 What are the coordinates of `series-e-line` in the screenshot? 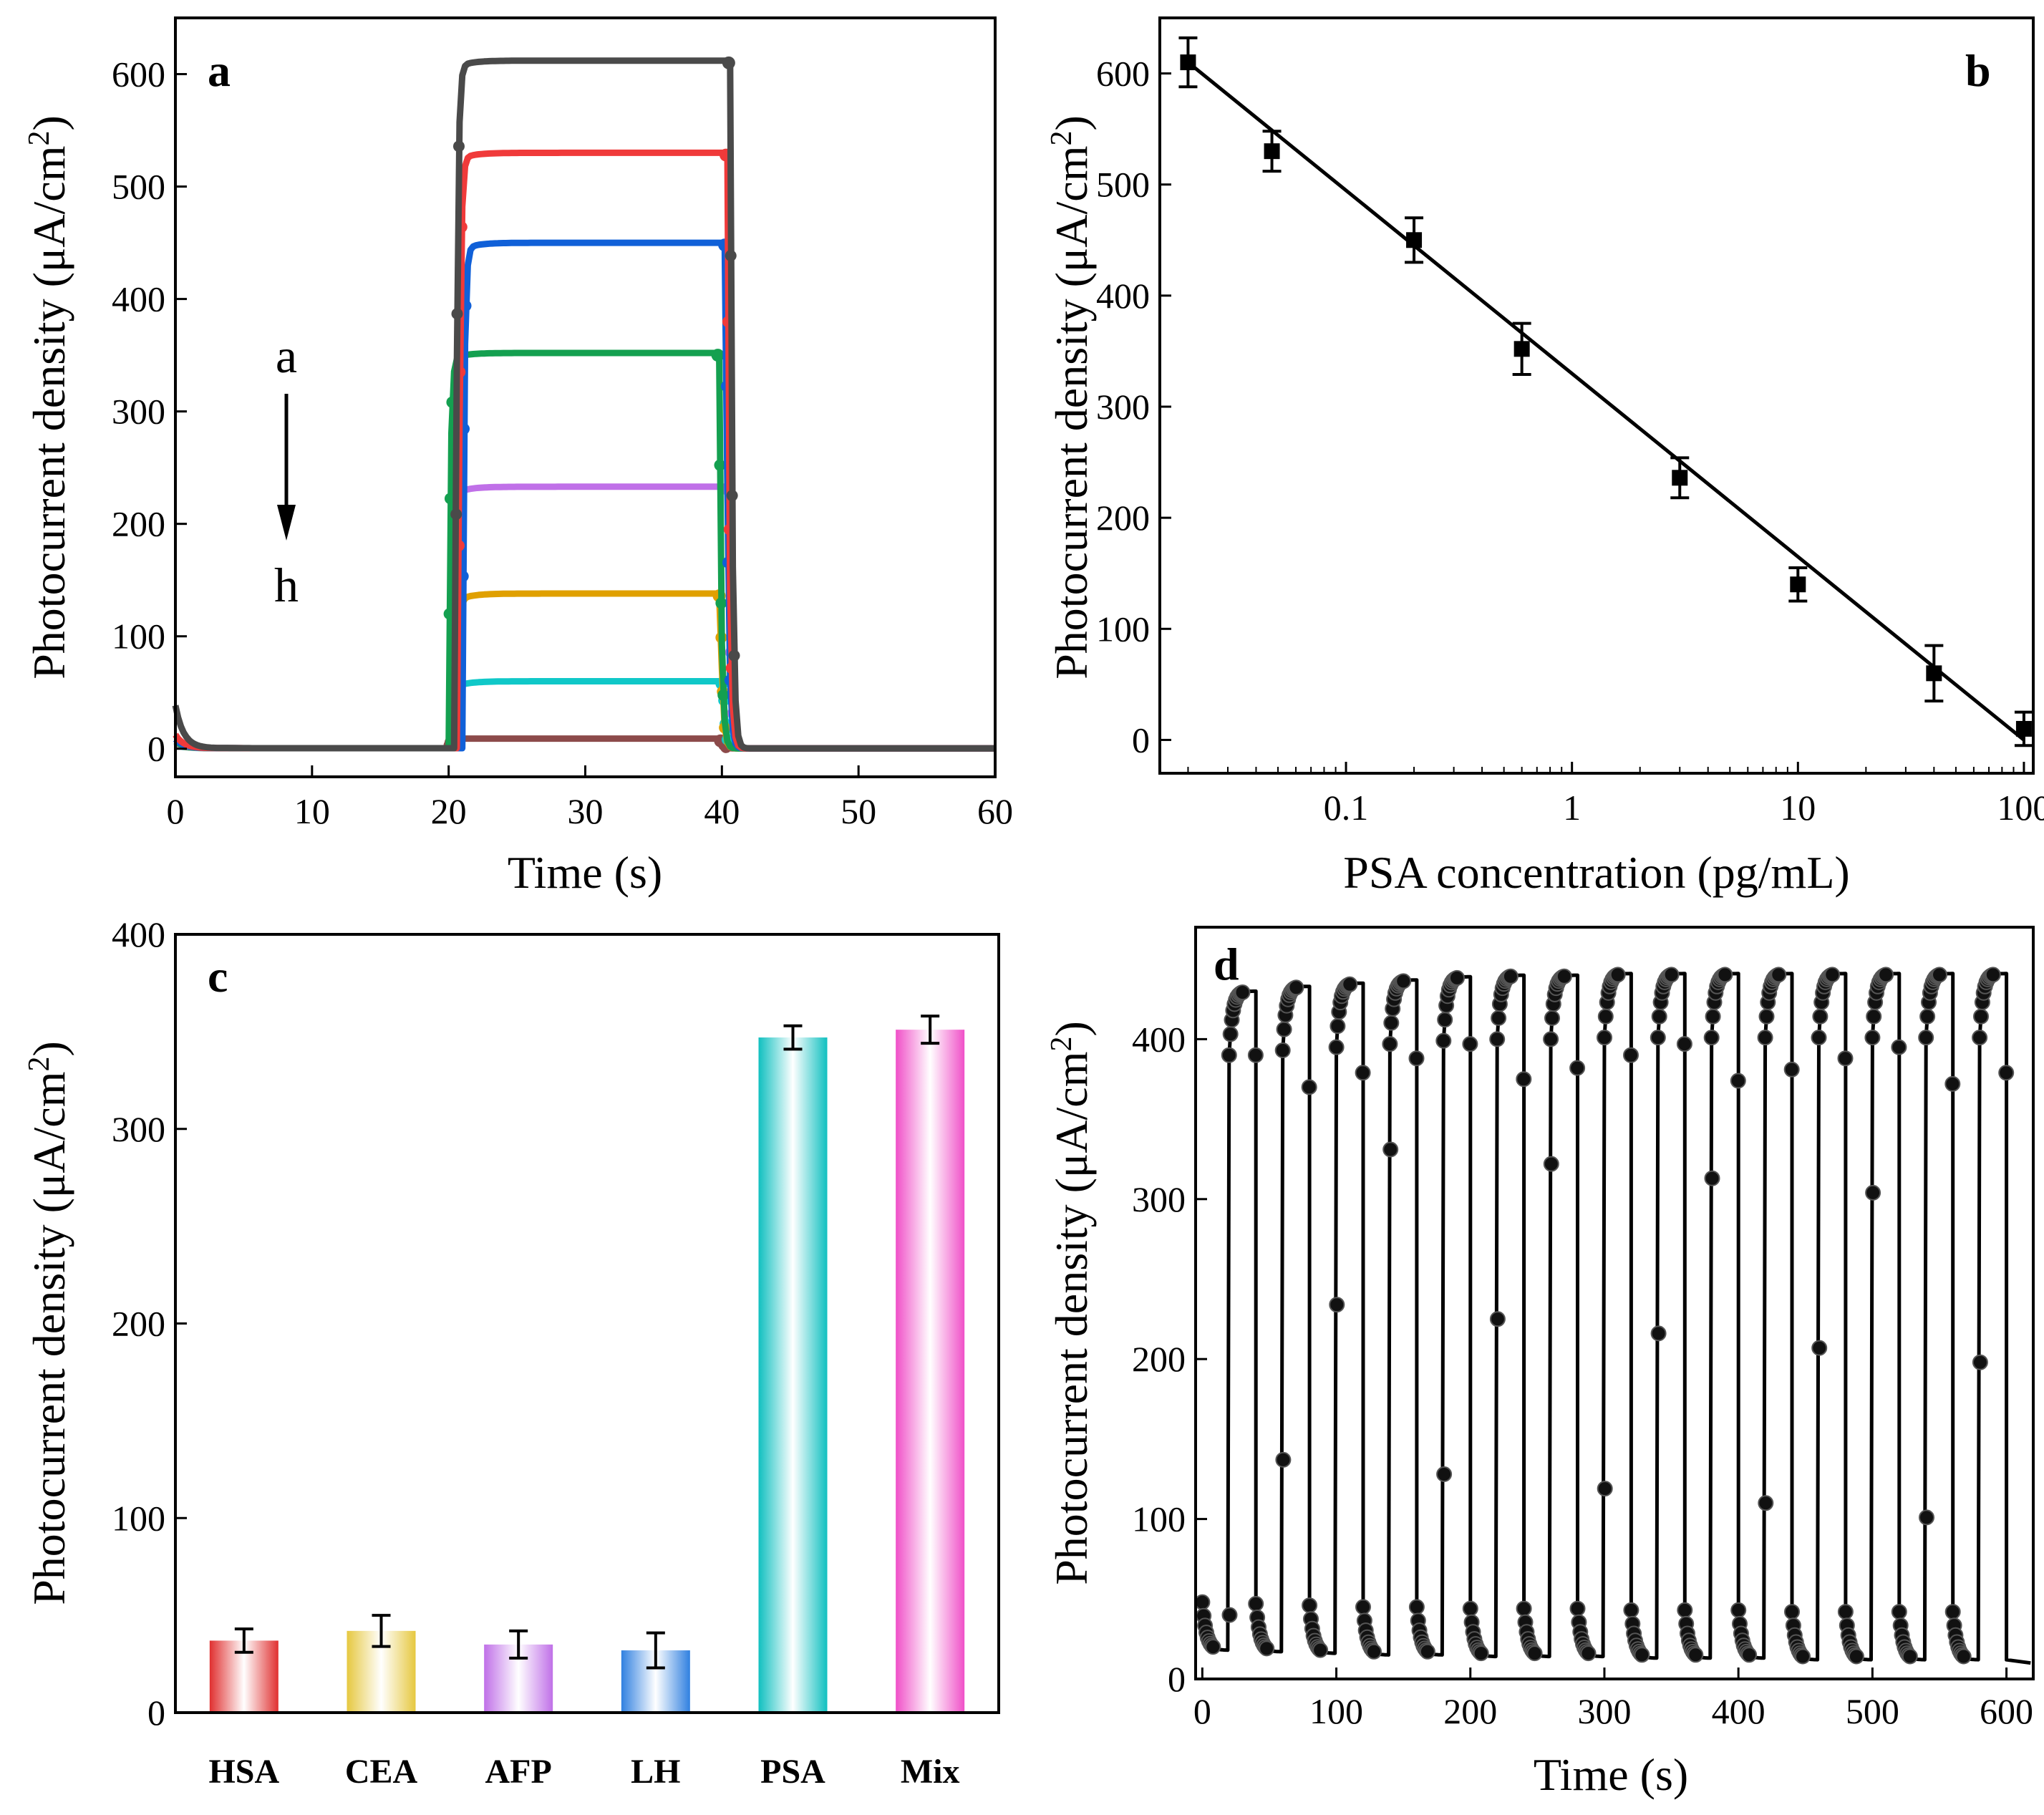 It's located at (584, 617).